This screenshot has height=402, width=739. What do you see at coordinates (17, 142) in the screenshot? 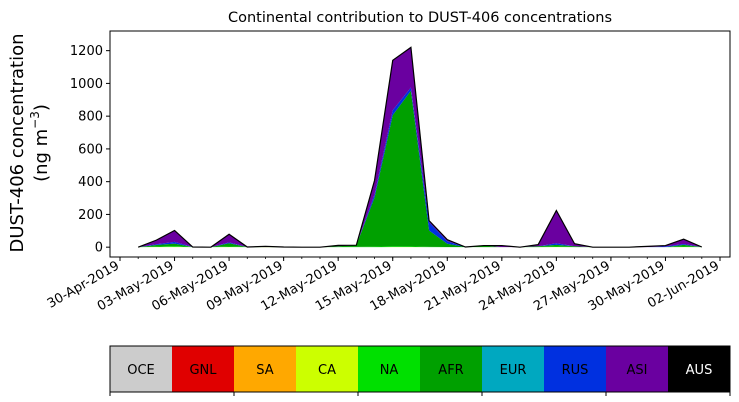
I see `y-axis-label-line1: DUST-406 concentration` at bounding box center [17, 142].